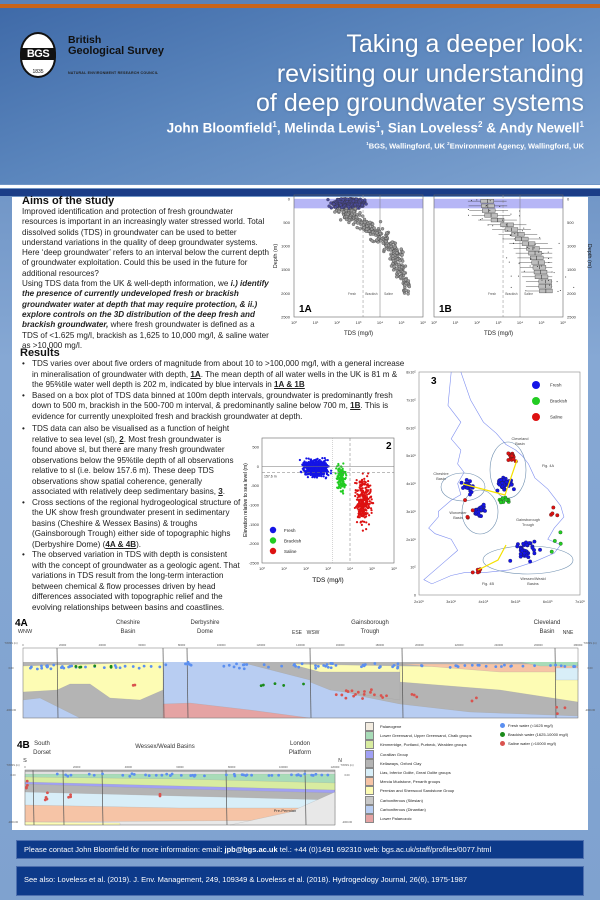  I want to click on text-segment: 4A & 4B, so click(121, 544).